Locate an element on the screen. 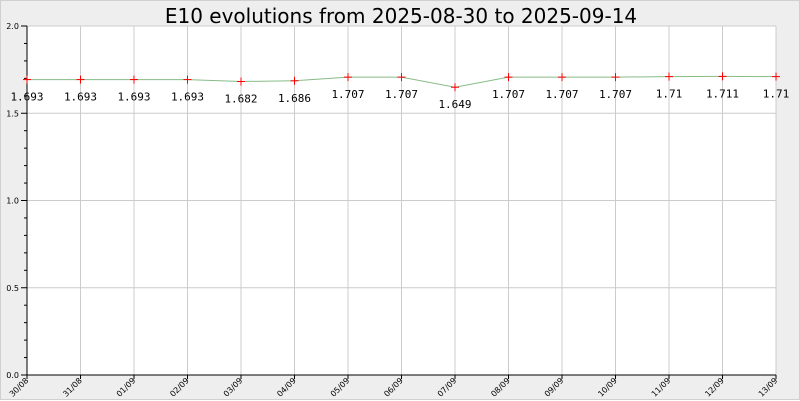 The height and width of the screenshot is (401, 800). y-tick-label: 0.0 is located at coordinates (12, 375).